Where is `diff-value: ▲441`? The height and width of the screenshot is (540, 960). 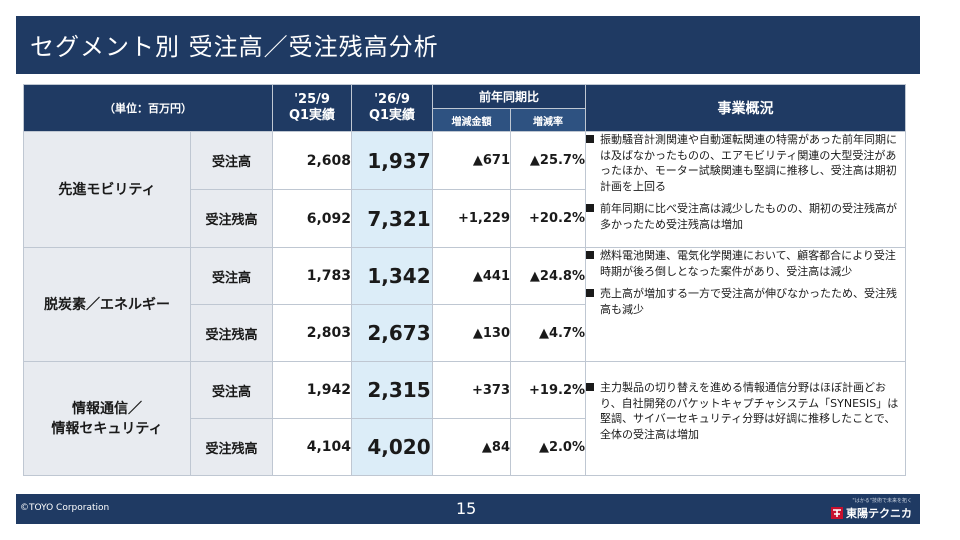 diff-value: ▲441 is located at coordinates (471, 276).